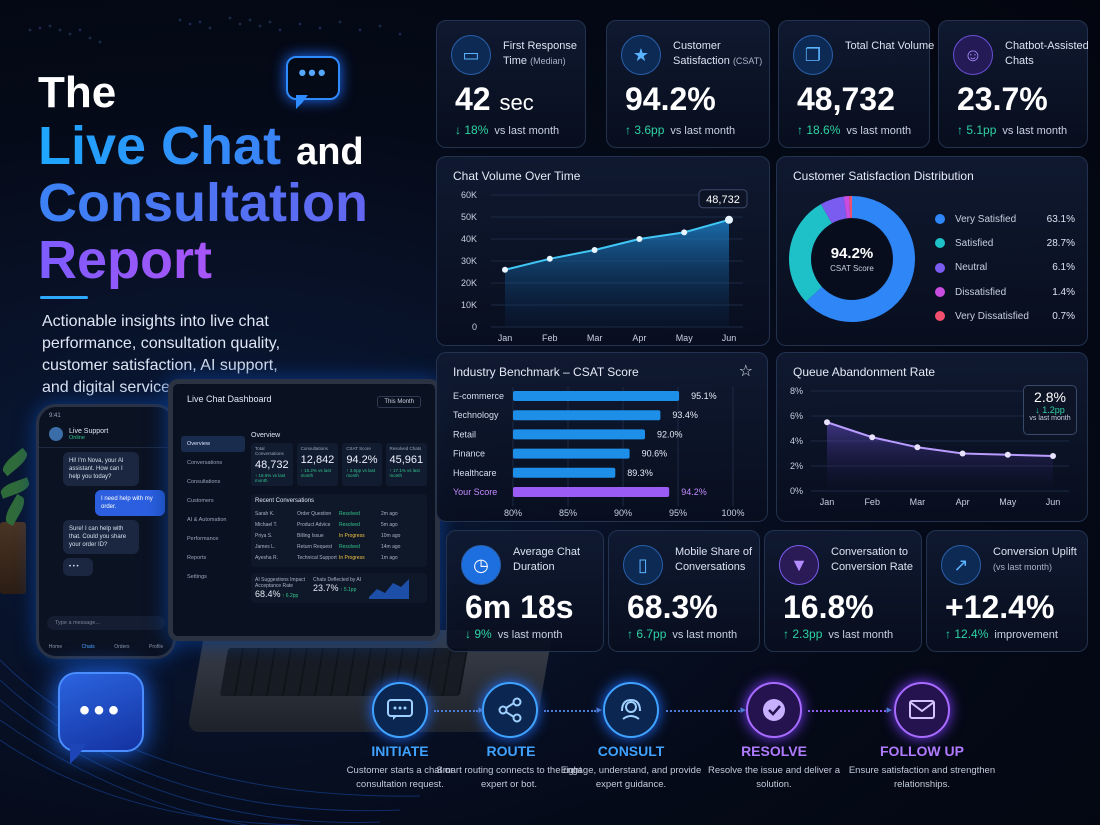 This screenshot has height=825, width=1100. What do you see at coordinates (519, 607) in the screenshot?
I see `kpi-value: 6m 18s` at bounding box center [519, 607].